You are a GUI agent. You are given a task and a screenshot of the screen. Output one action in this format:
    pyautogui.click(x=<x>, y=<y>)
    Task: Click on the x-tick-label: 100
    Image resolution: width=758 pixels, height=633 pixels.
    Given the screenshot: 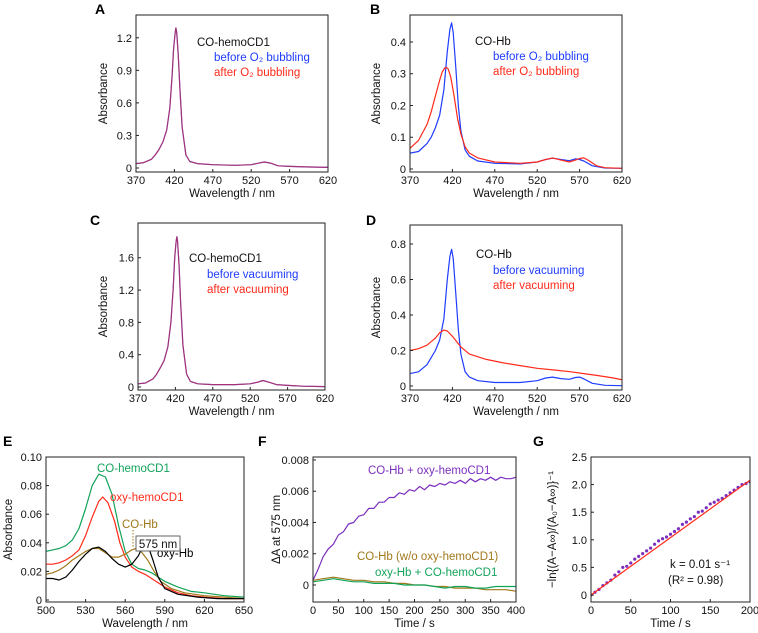 What is the action you would take?
    pyautogui.click(x=670, y=611)
    